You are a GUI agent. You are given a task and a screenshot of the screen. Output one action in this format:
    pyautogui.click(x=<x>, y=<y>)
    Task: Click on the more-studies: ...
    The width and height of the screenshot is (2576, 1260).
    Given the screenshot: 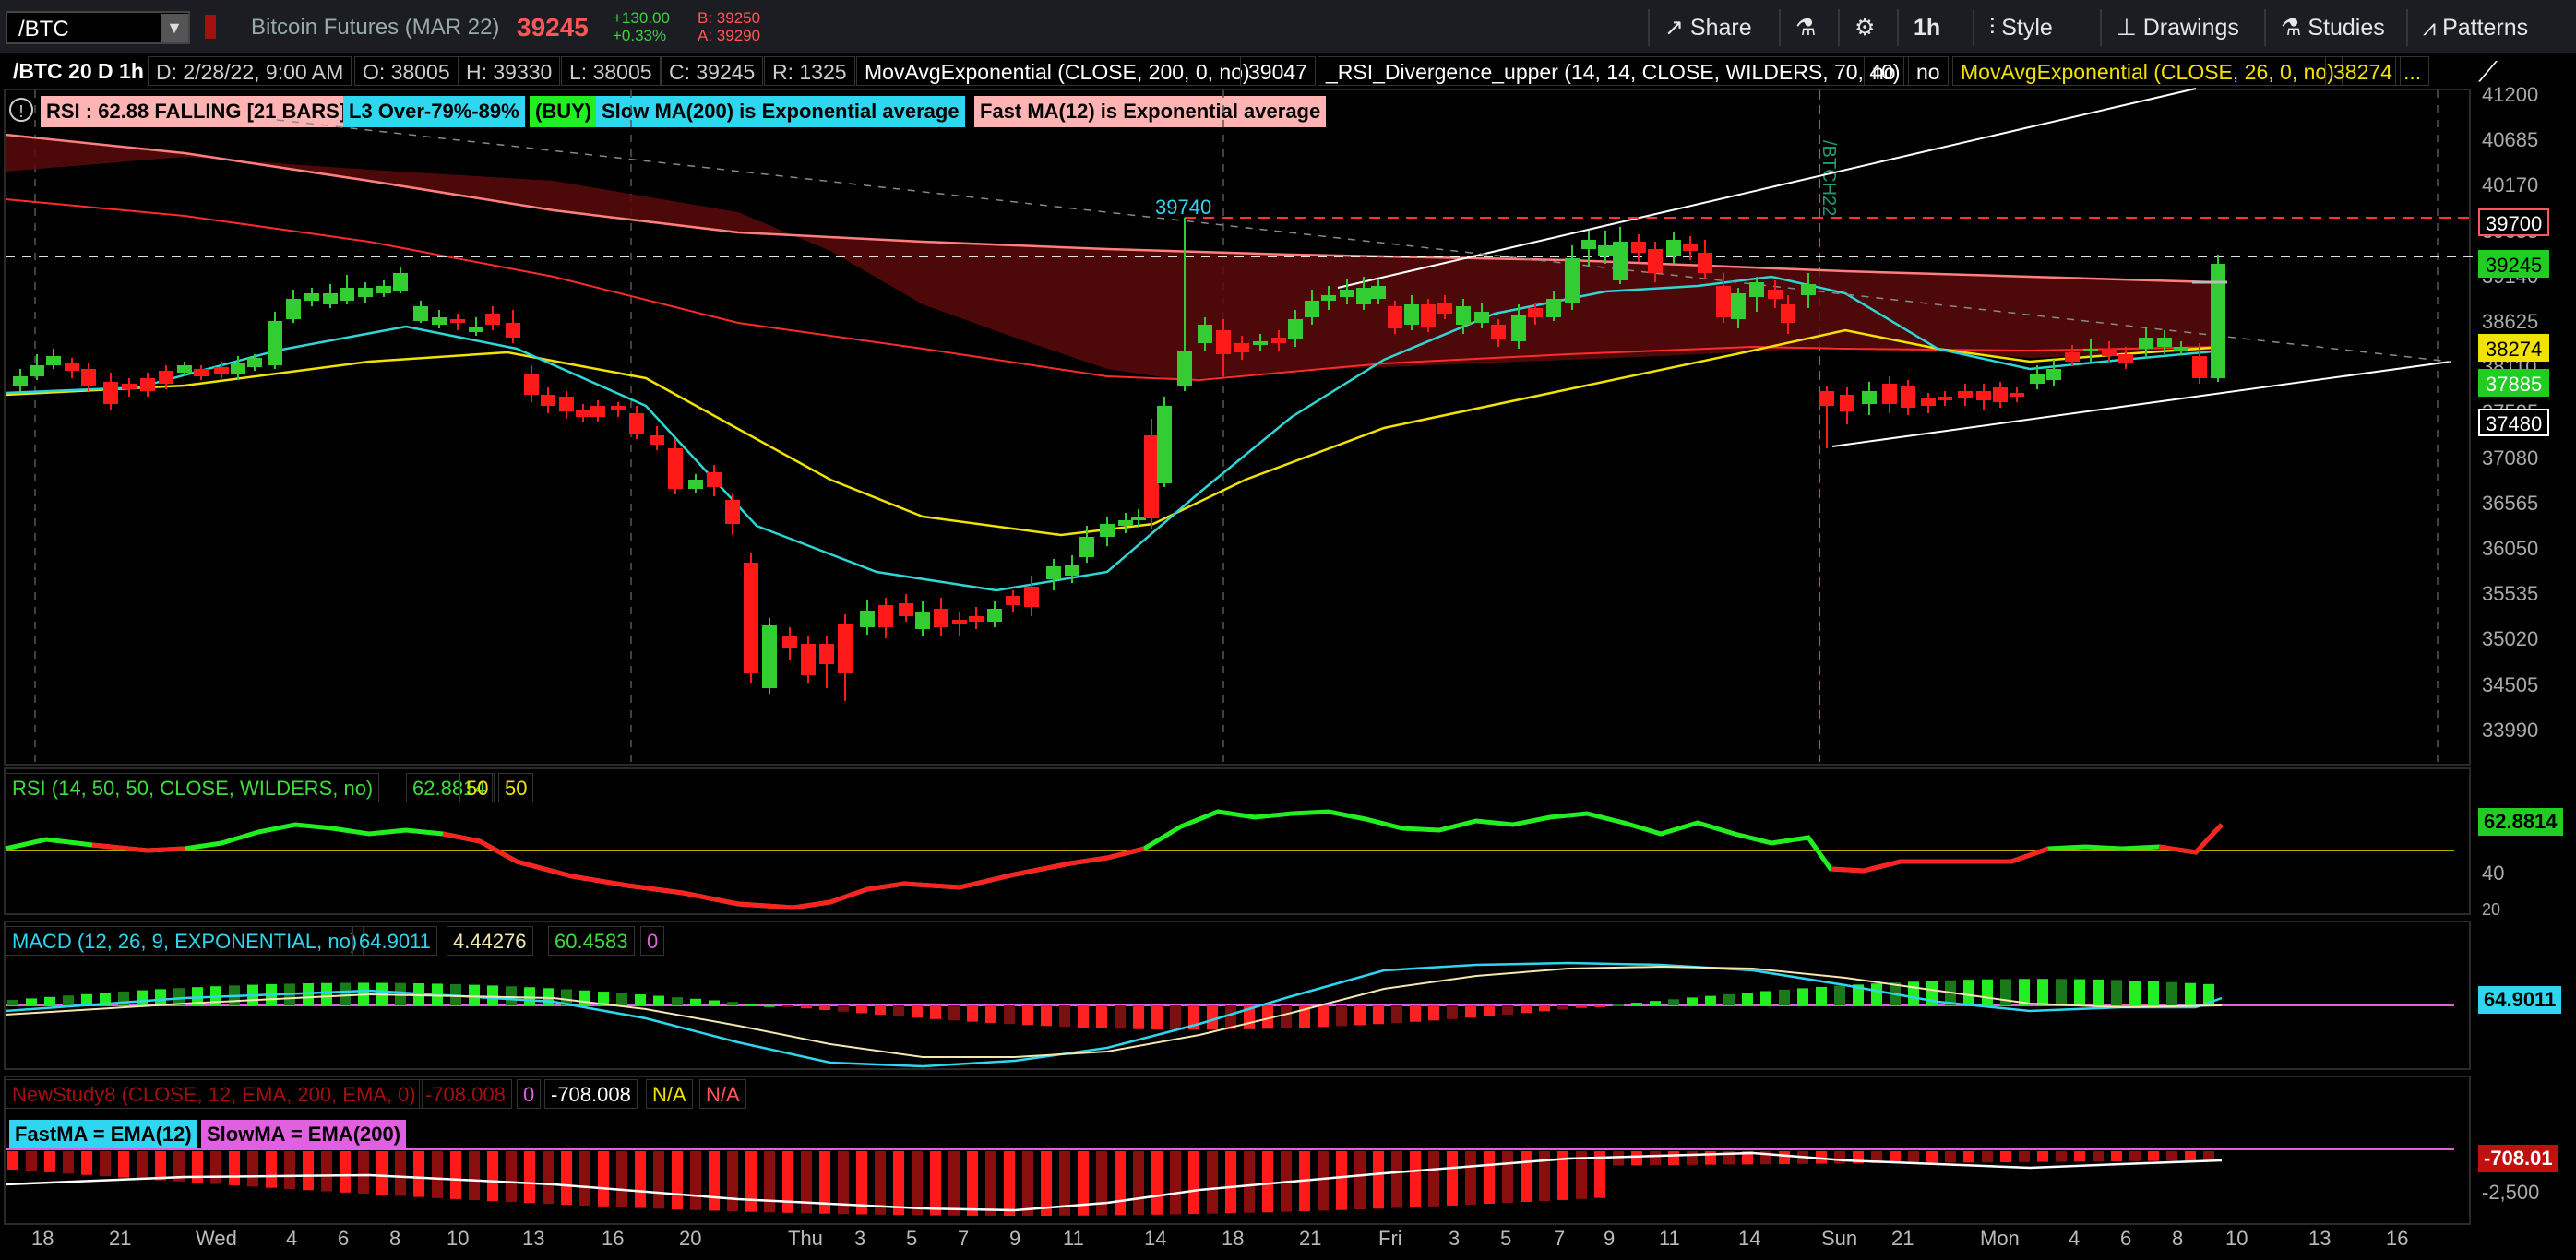 What is the action you would take?
    pyautogui.click(x=2412, y=71)
    